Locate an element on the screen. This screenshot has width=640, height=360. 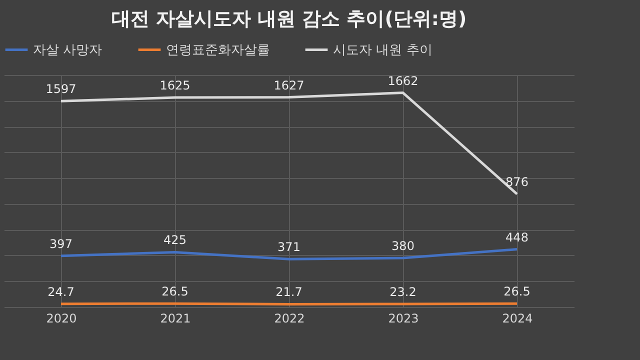
data-label: 425 is located at coordinates (175, 240).